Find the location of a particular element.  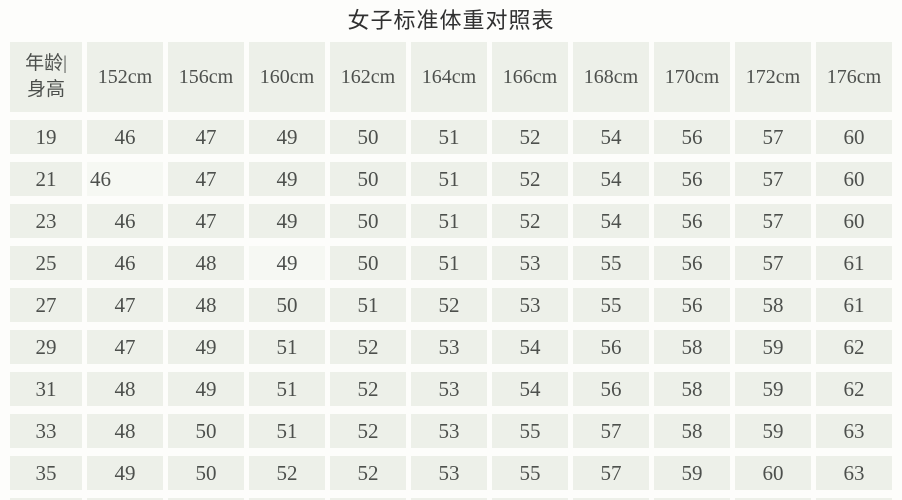

page-title: 女子标准体重对照表 is located at coordinates (451, 20).